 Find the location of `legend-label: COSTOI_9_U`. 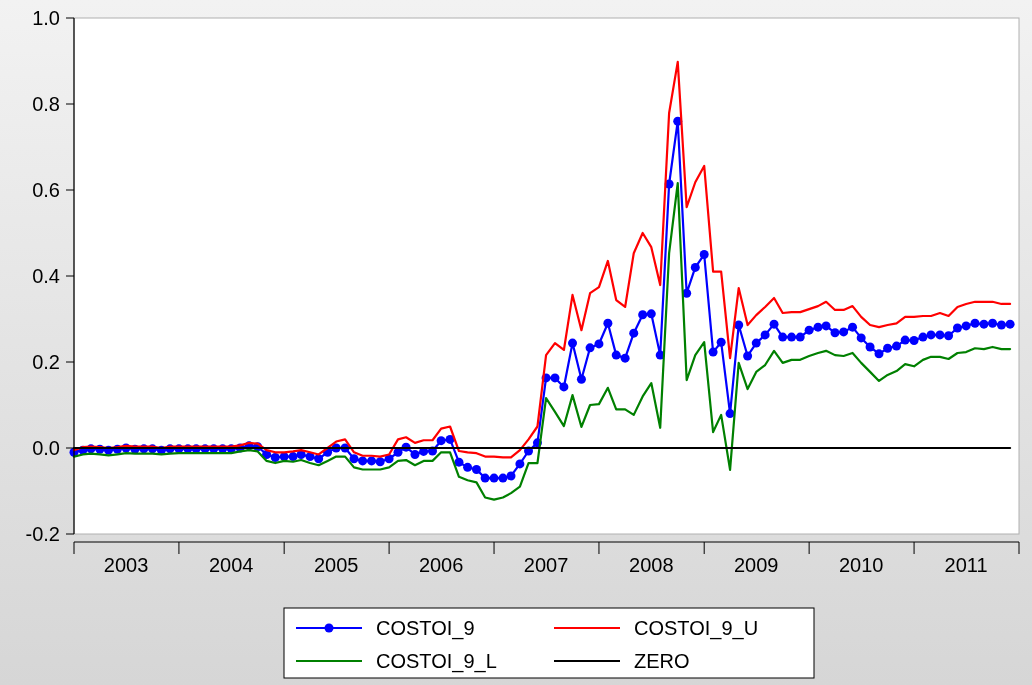

legend-label: COSTOI_9_U is located at coordinates (696, 628).